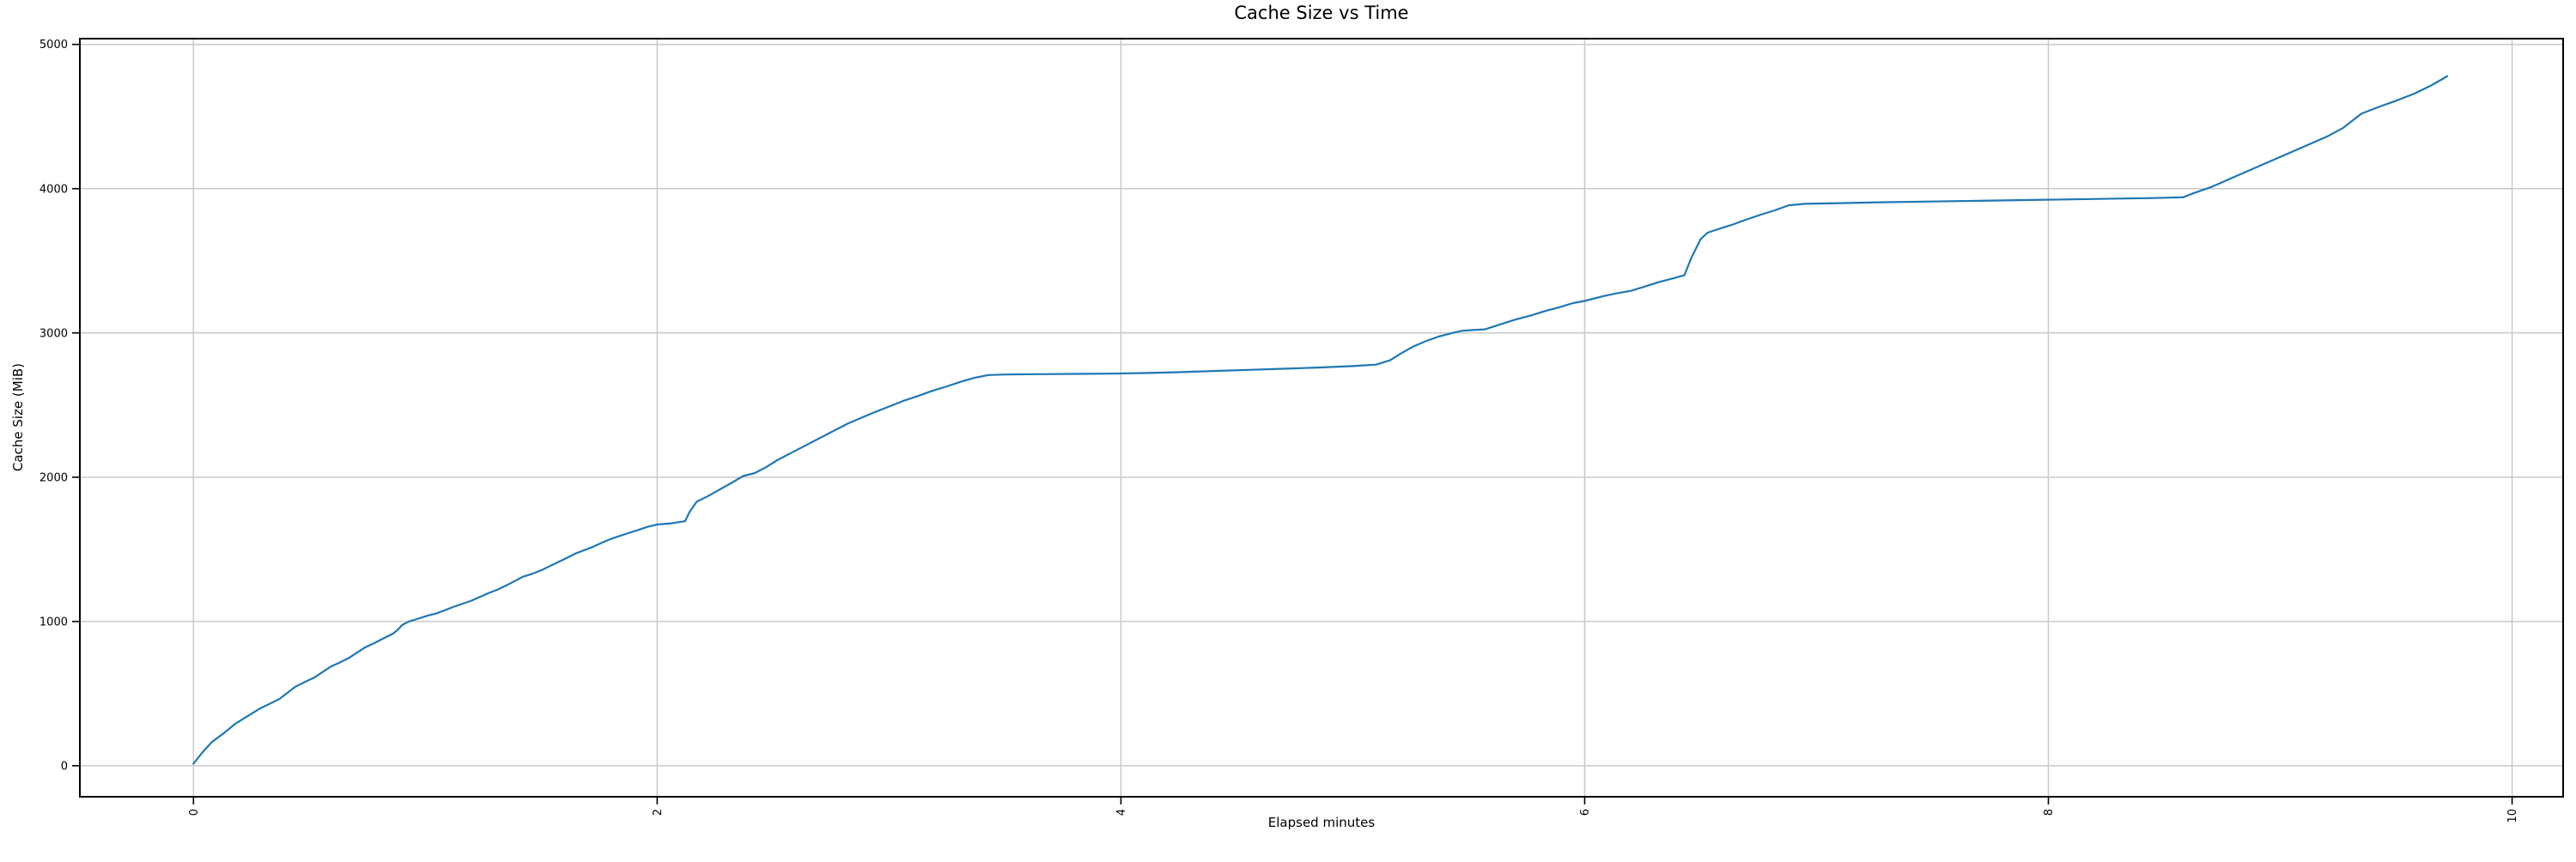  What do you see at coordinates (53, 189) in the screenshot?
I see `y-tick-label: 4000` at bounding box center [53, 189].